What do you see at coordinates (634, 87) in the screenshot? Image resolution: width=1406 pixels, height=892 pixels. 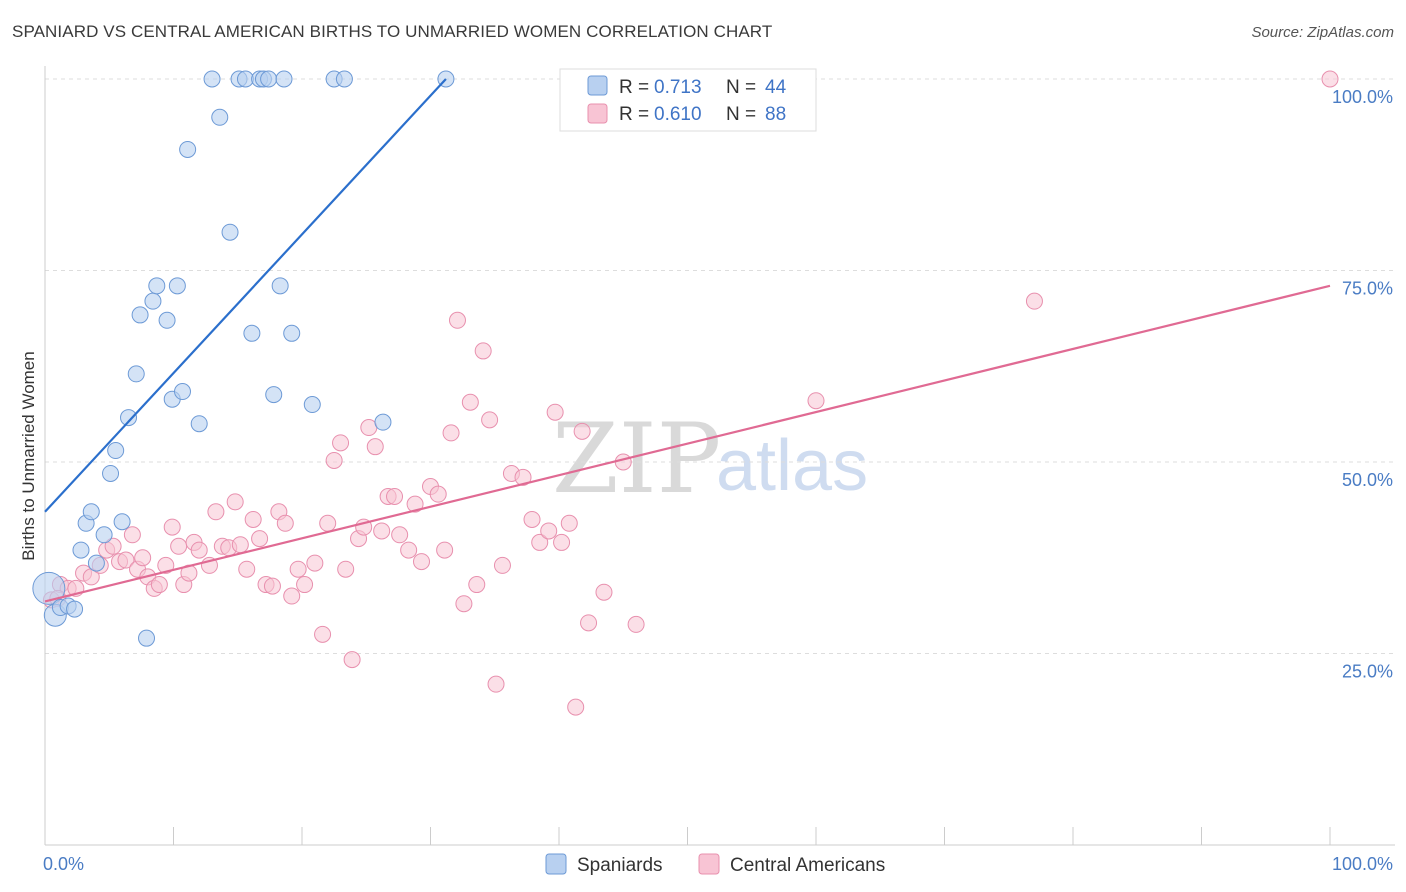 I see `legend-r-label-1: R =` at bounding box center [634, 87].